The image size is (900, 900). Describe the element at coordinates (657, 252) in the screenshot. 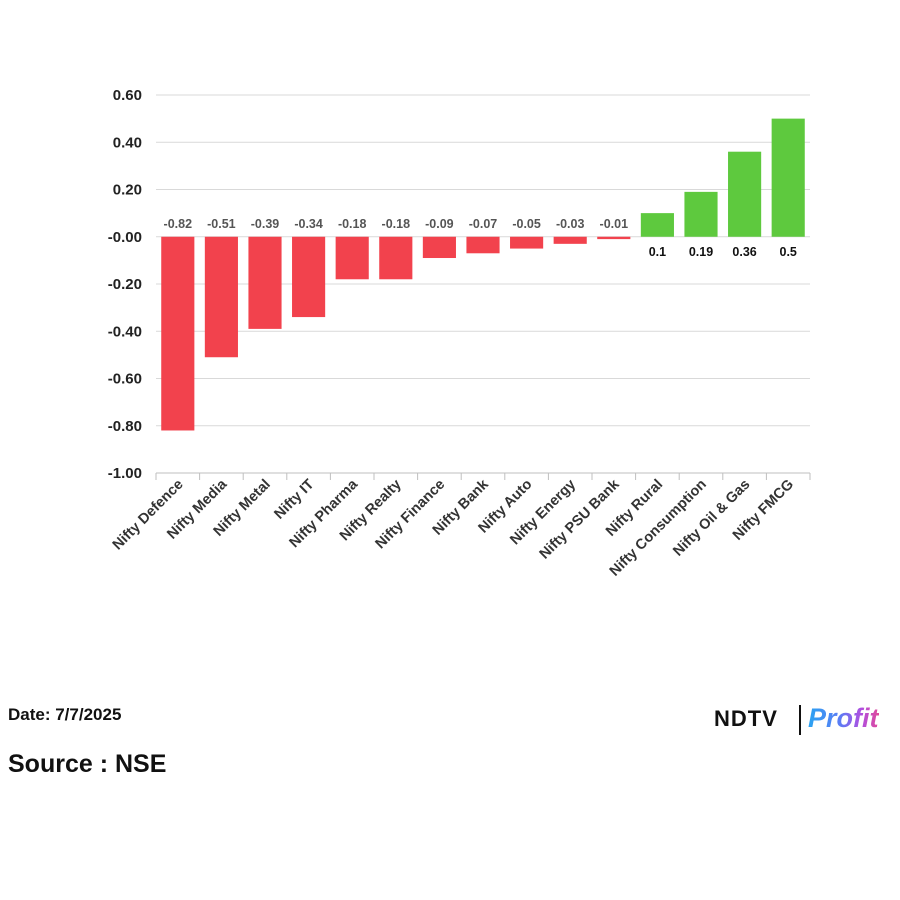

I see `data-label: 0.1` at that location.